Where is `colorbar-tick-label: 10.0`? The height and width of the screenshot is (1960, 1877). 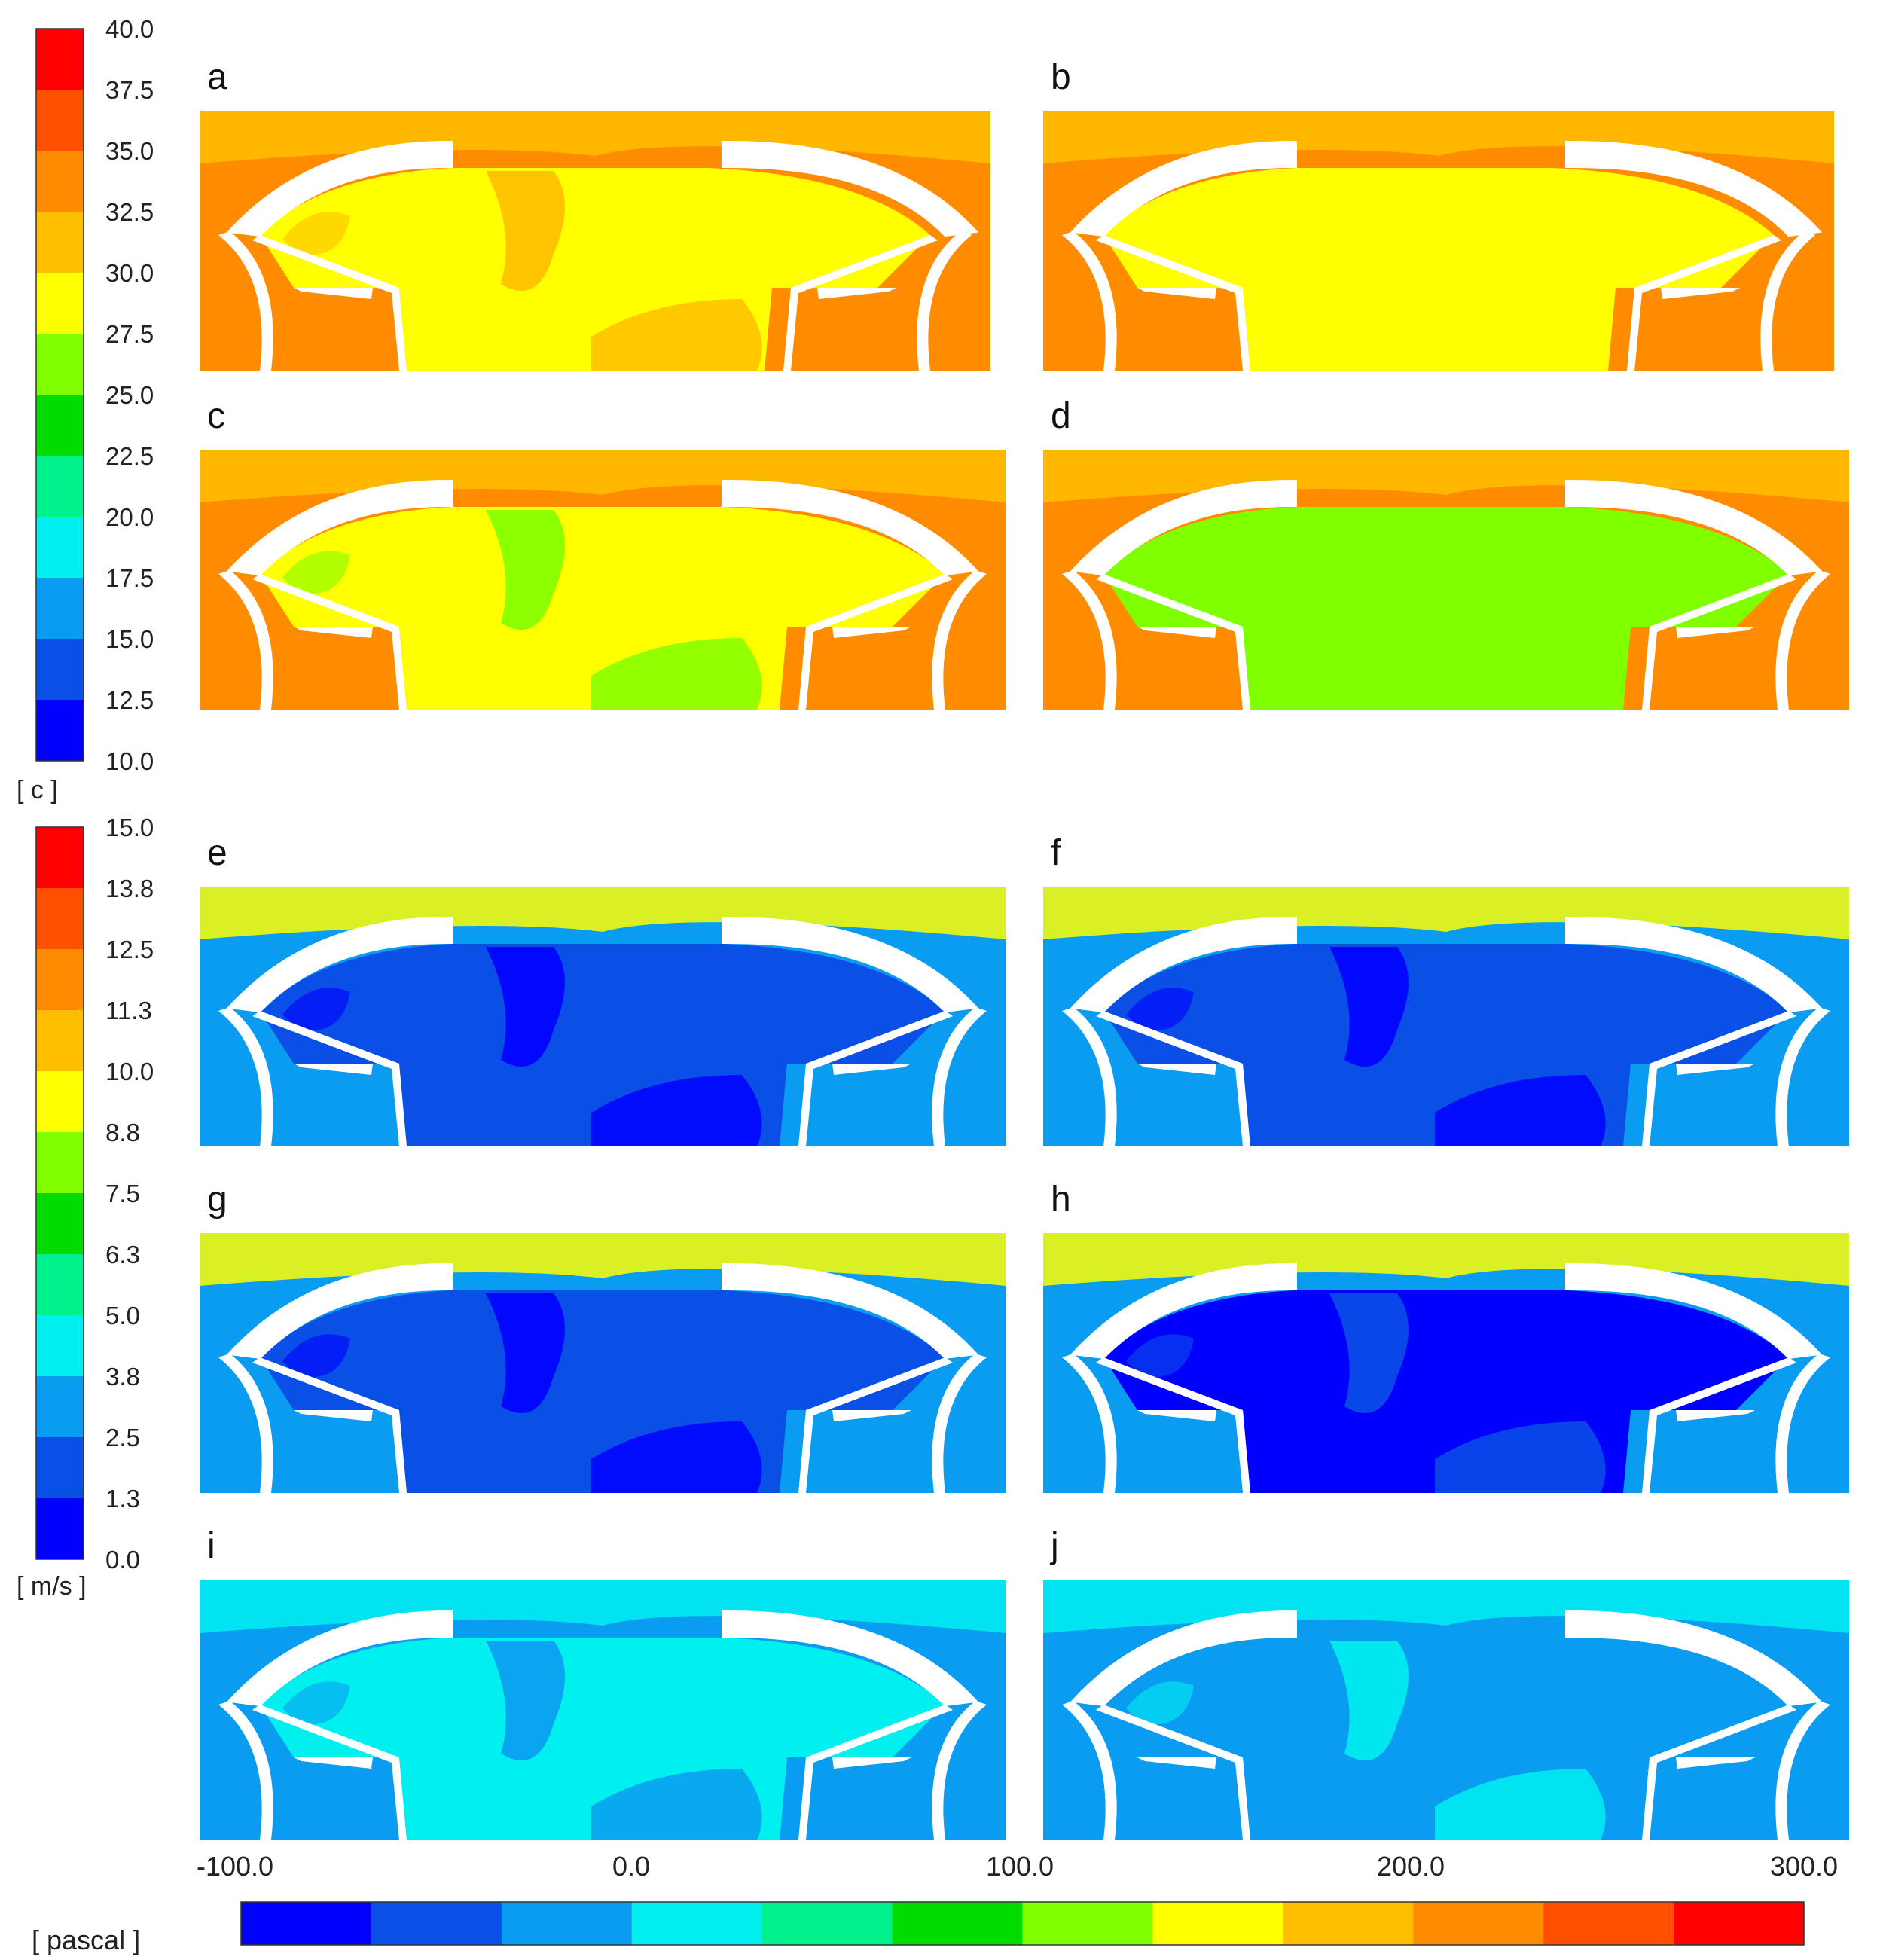 colorbar-tick-label: 10.0 is located at coordinates (129, 1071).